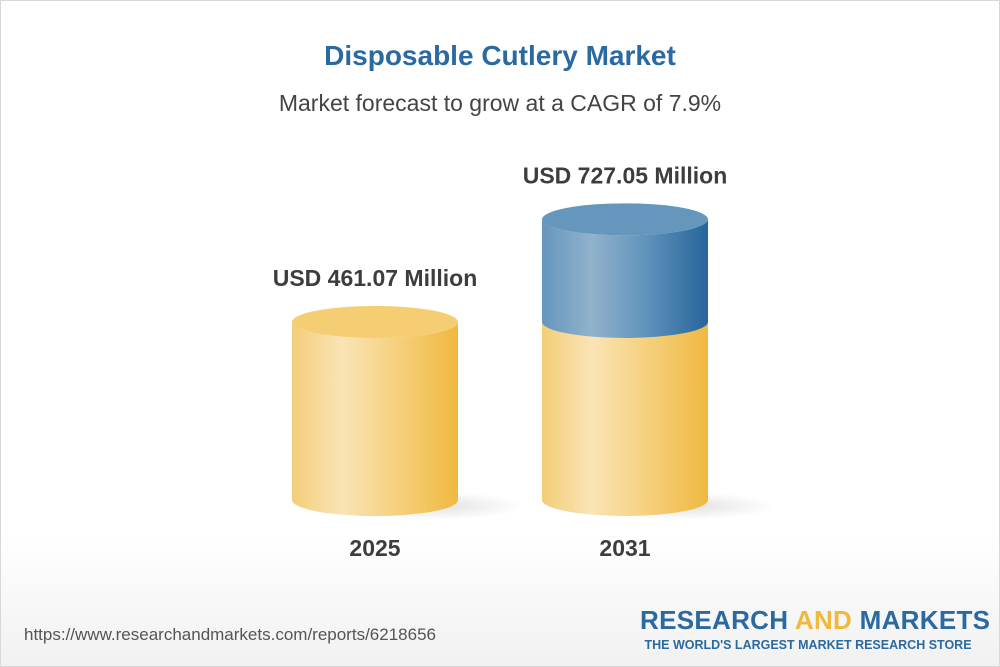  What do you see at coordinates (375, 278) in the screenshot?
I see `data-label: USD 461.07 Million` at bounding box center [375, 278].